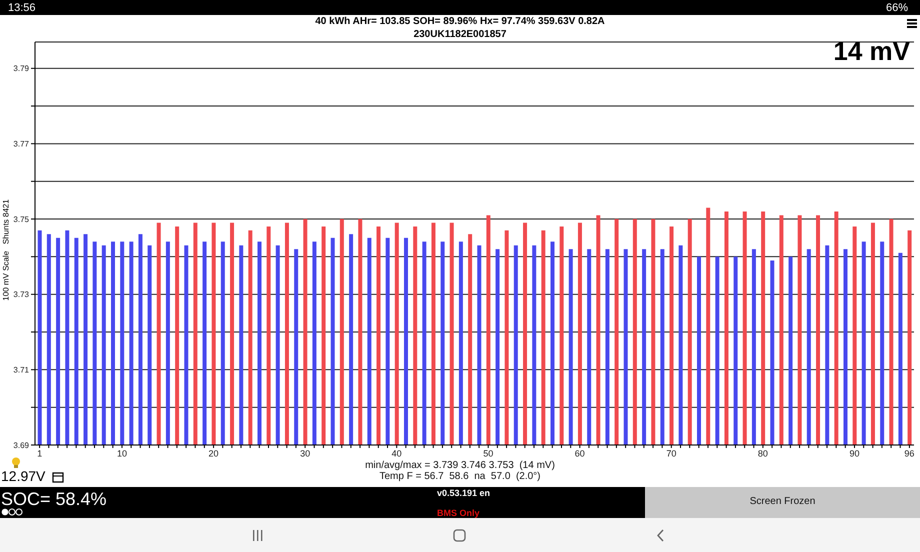 The image size is (920, 552). I want to click on chart-subtitle: 230UK1182E001857, so click(460, 34).